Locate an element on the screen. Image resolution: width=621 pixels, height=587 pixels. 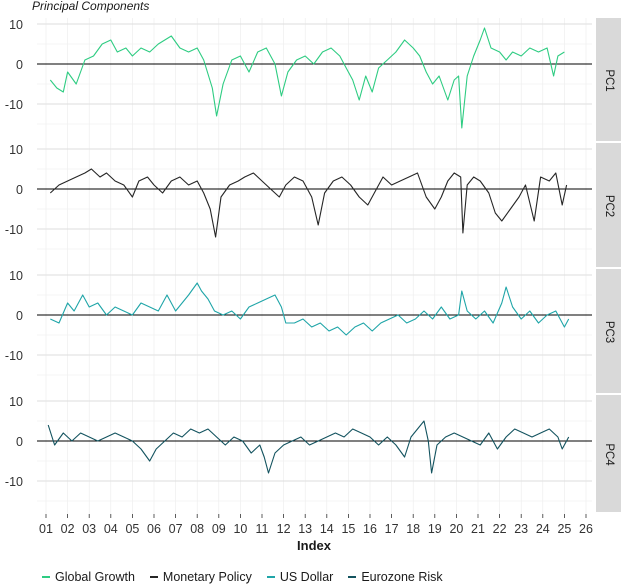
x-tick-label: 07 is located at coordinates (176, 529).